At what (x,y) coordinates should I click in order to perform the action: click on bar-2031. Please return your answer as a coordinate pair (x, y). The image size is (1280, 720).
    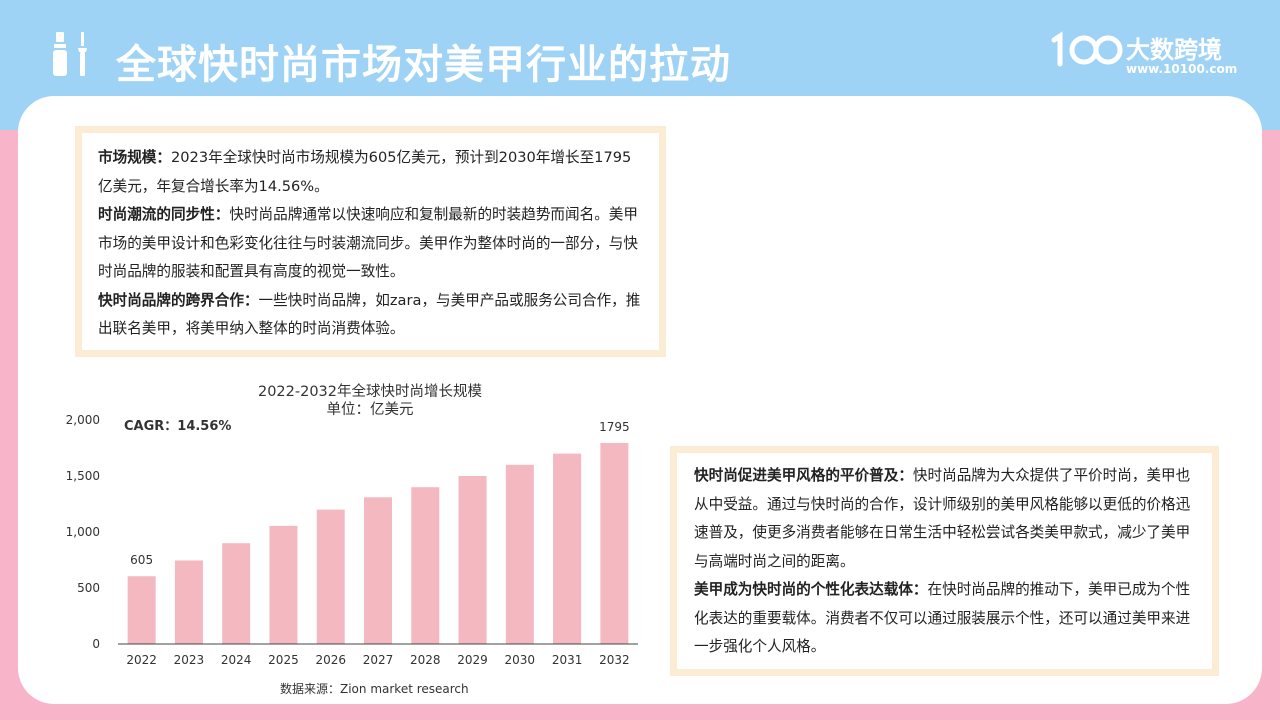
    Looking at the image, I should click on (567, 548).